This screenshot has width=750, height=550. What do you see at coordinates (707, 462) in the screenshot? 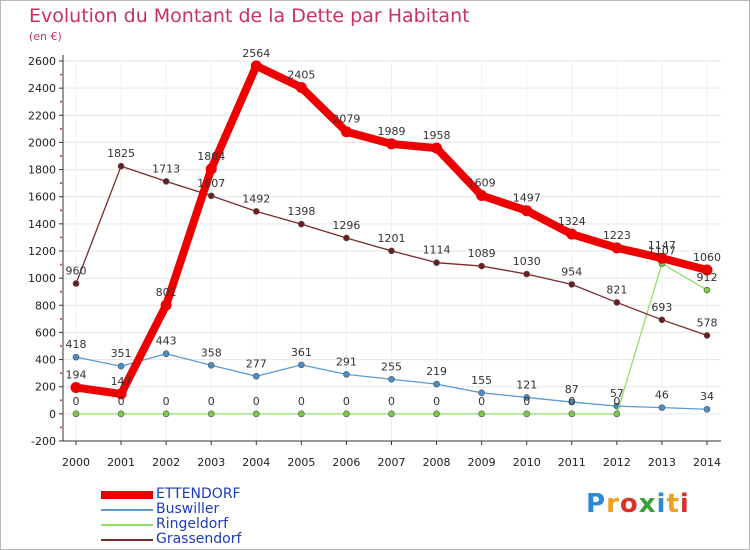
I see `x-tick-label: 2014` at bounding box center [707, 462].